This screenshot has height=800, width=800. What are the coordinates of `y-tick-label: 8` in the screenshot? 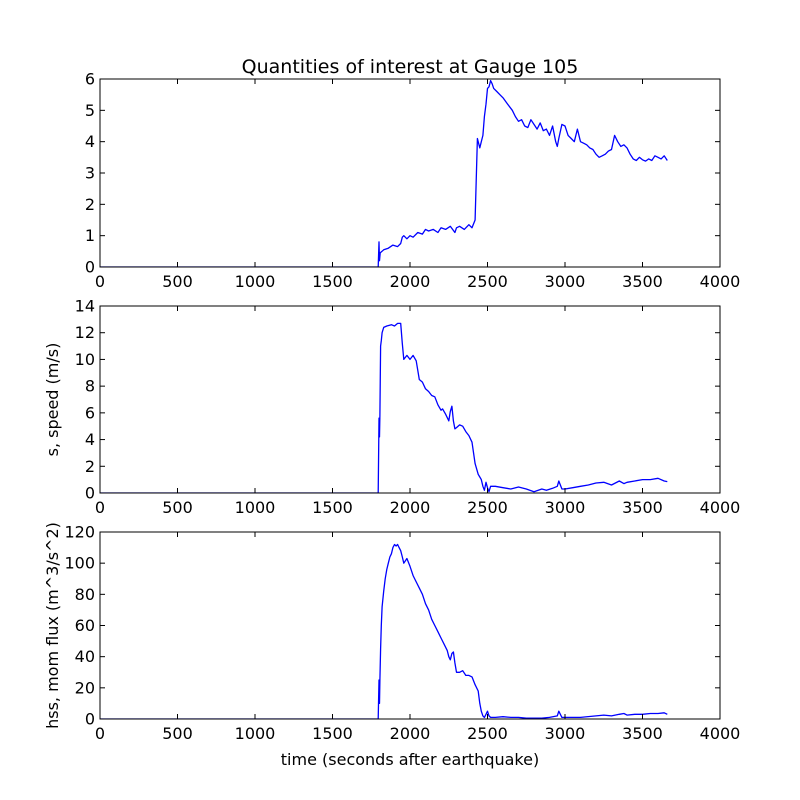 It's located at (90, 386).